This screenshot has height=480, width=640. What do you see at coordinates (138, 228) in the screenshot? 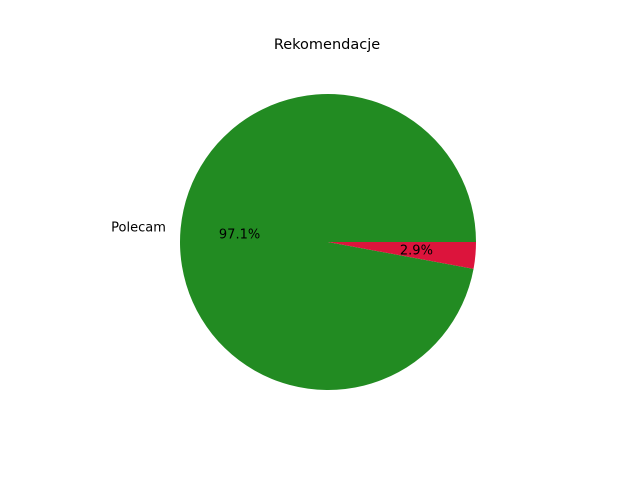
I see `pie-category-label-0: Polecam` at bounding box center [138, 228].